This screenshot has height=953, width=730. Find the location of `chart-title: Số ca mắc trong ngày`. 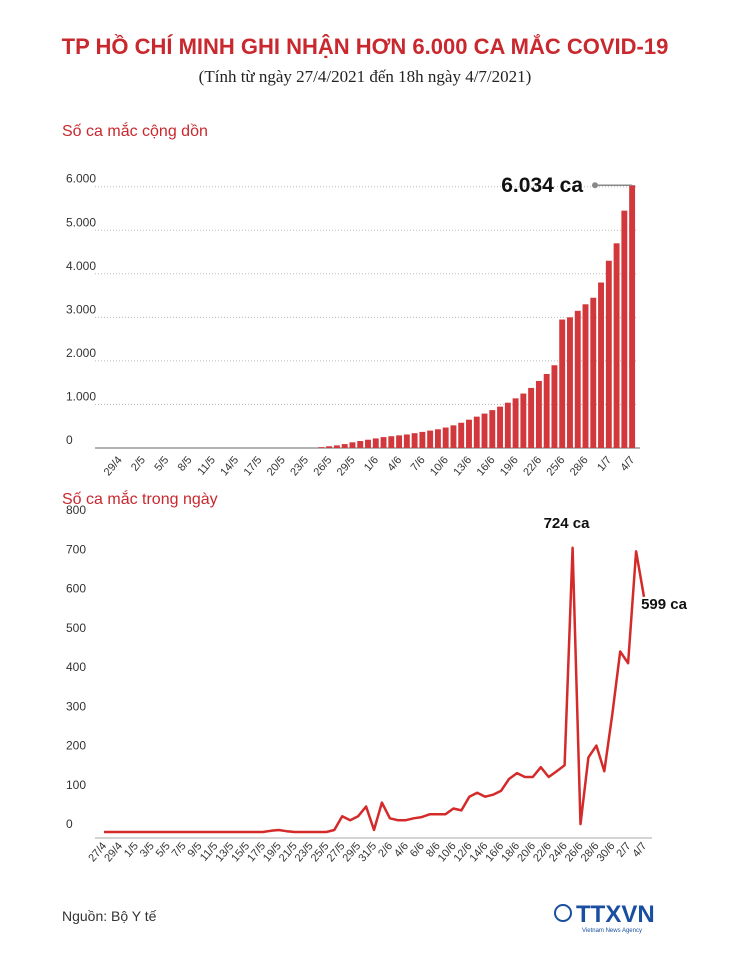

chart-title: Số ca mắc trong ngày is located at coordinates (140, 498).